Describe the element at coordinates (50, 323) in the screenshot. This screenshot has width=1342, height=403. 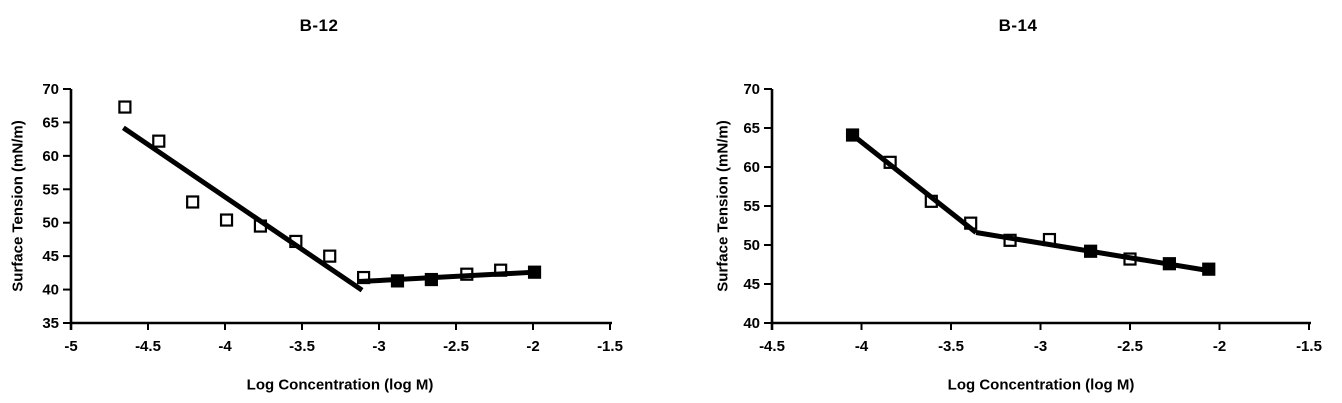
I see `y-tick-label: 35` at that location.